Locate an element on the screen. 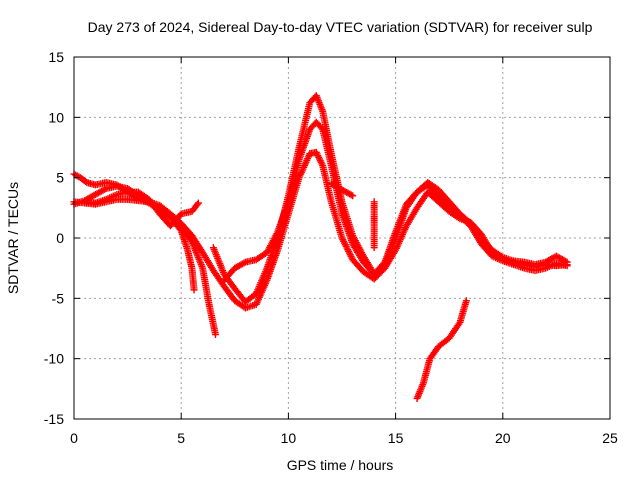  y-tick-label: -10 is located at coordinates (54, 359).